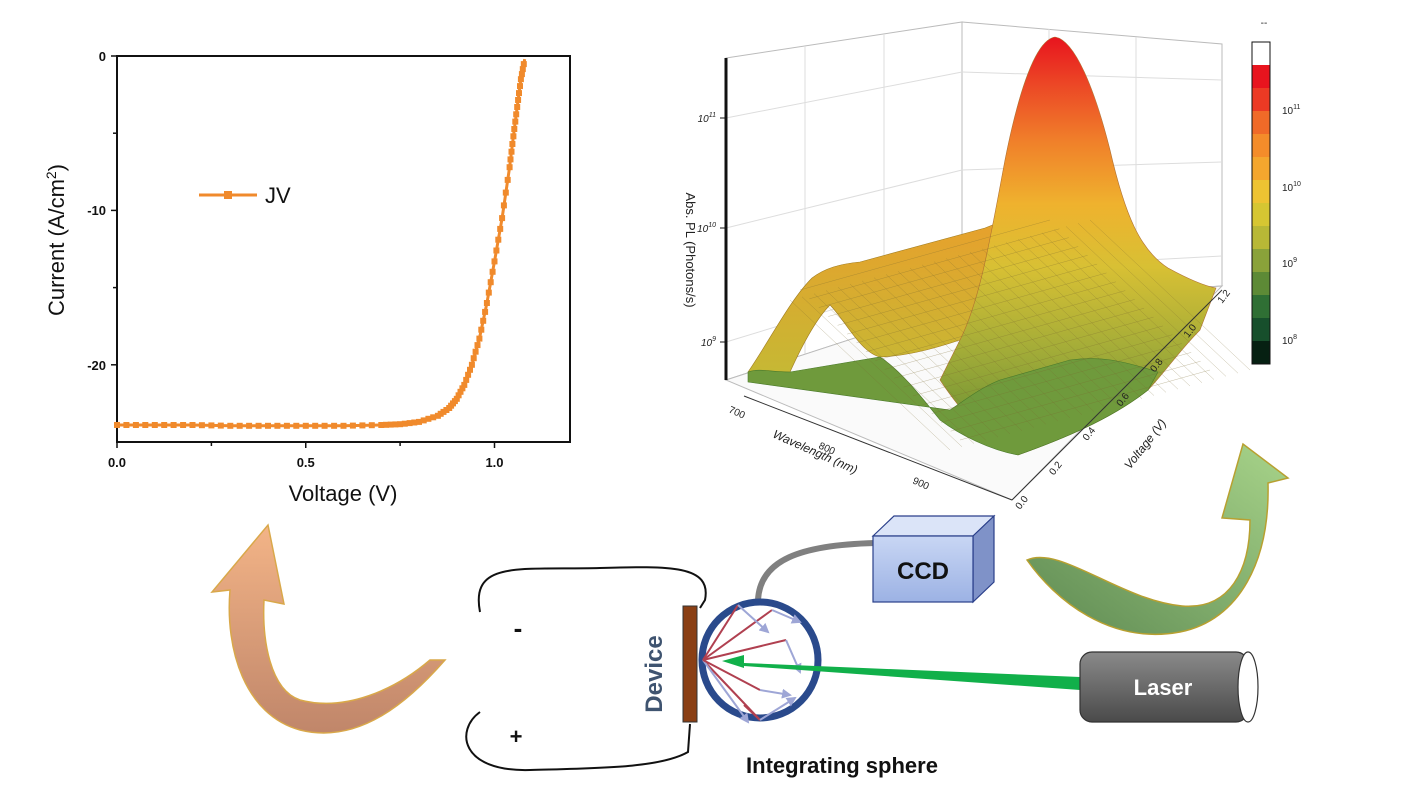 This screenshot has width=1414, height=796. Describe the element at coordinates (878, 448) in the screenshot. I see `pl-wavelength-axis` at that location.